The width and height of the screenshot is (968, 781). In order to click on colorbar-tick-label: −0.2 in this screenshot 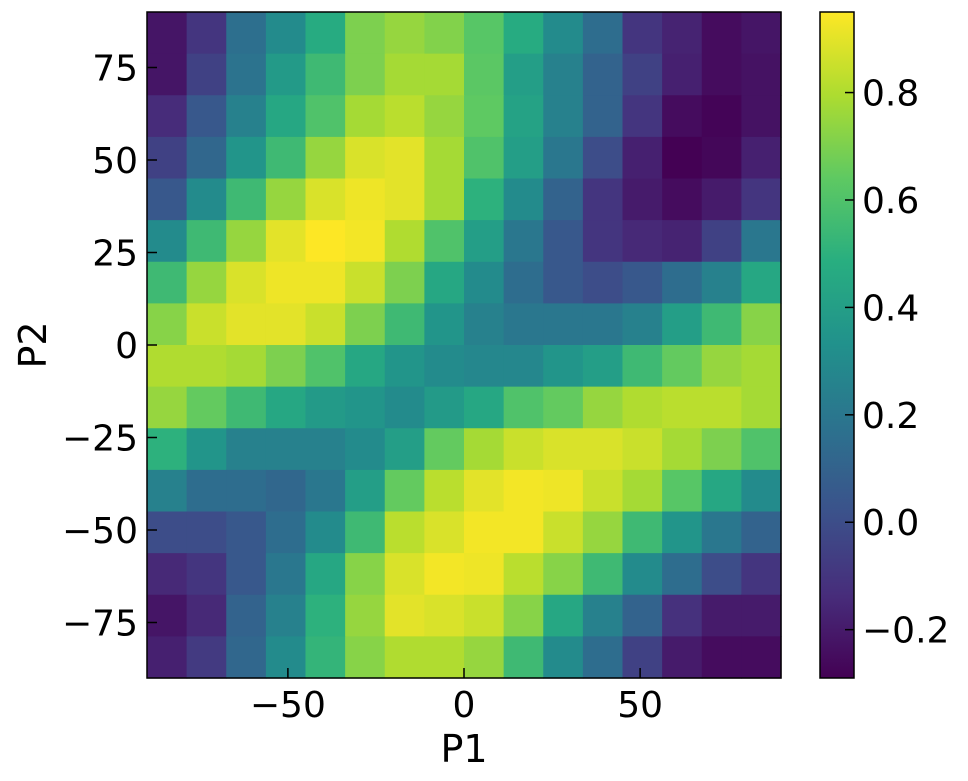, I will do `click(905, 631)`.